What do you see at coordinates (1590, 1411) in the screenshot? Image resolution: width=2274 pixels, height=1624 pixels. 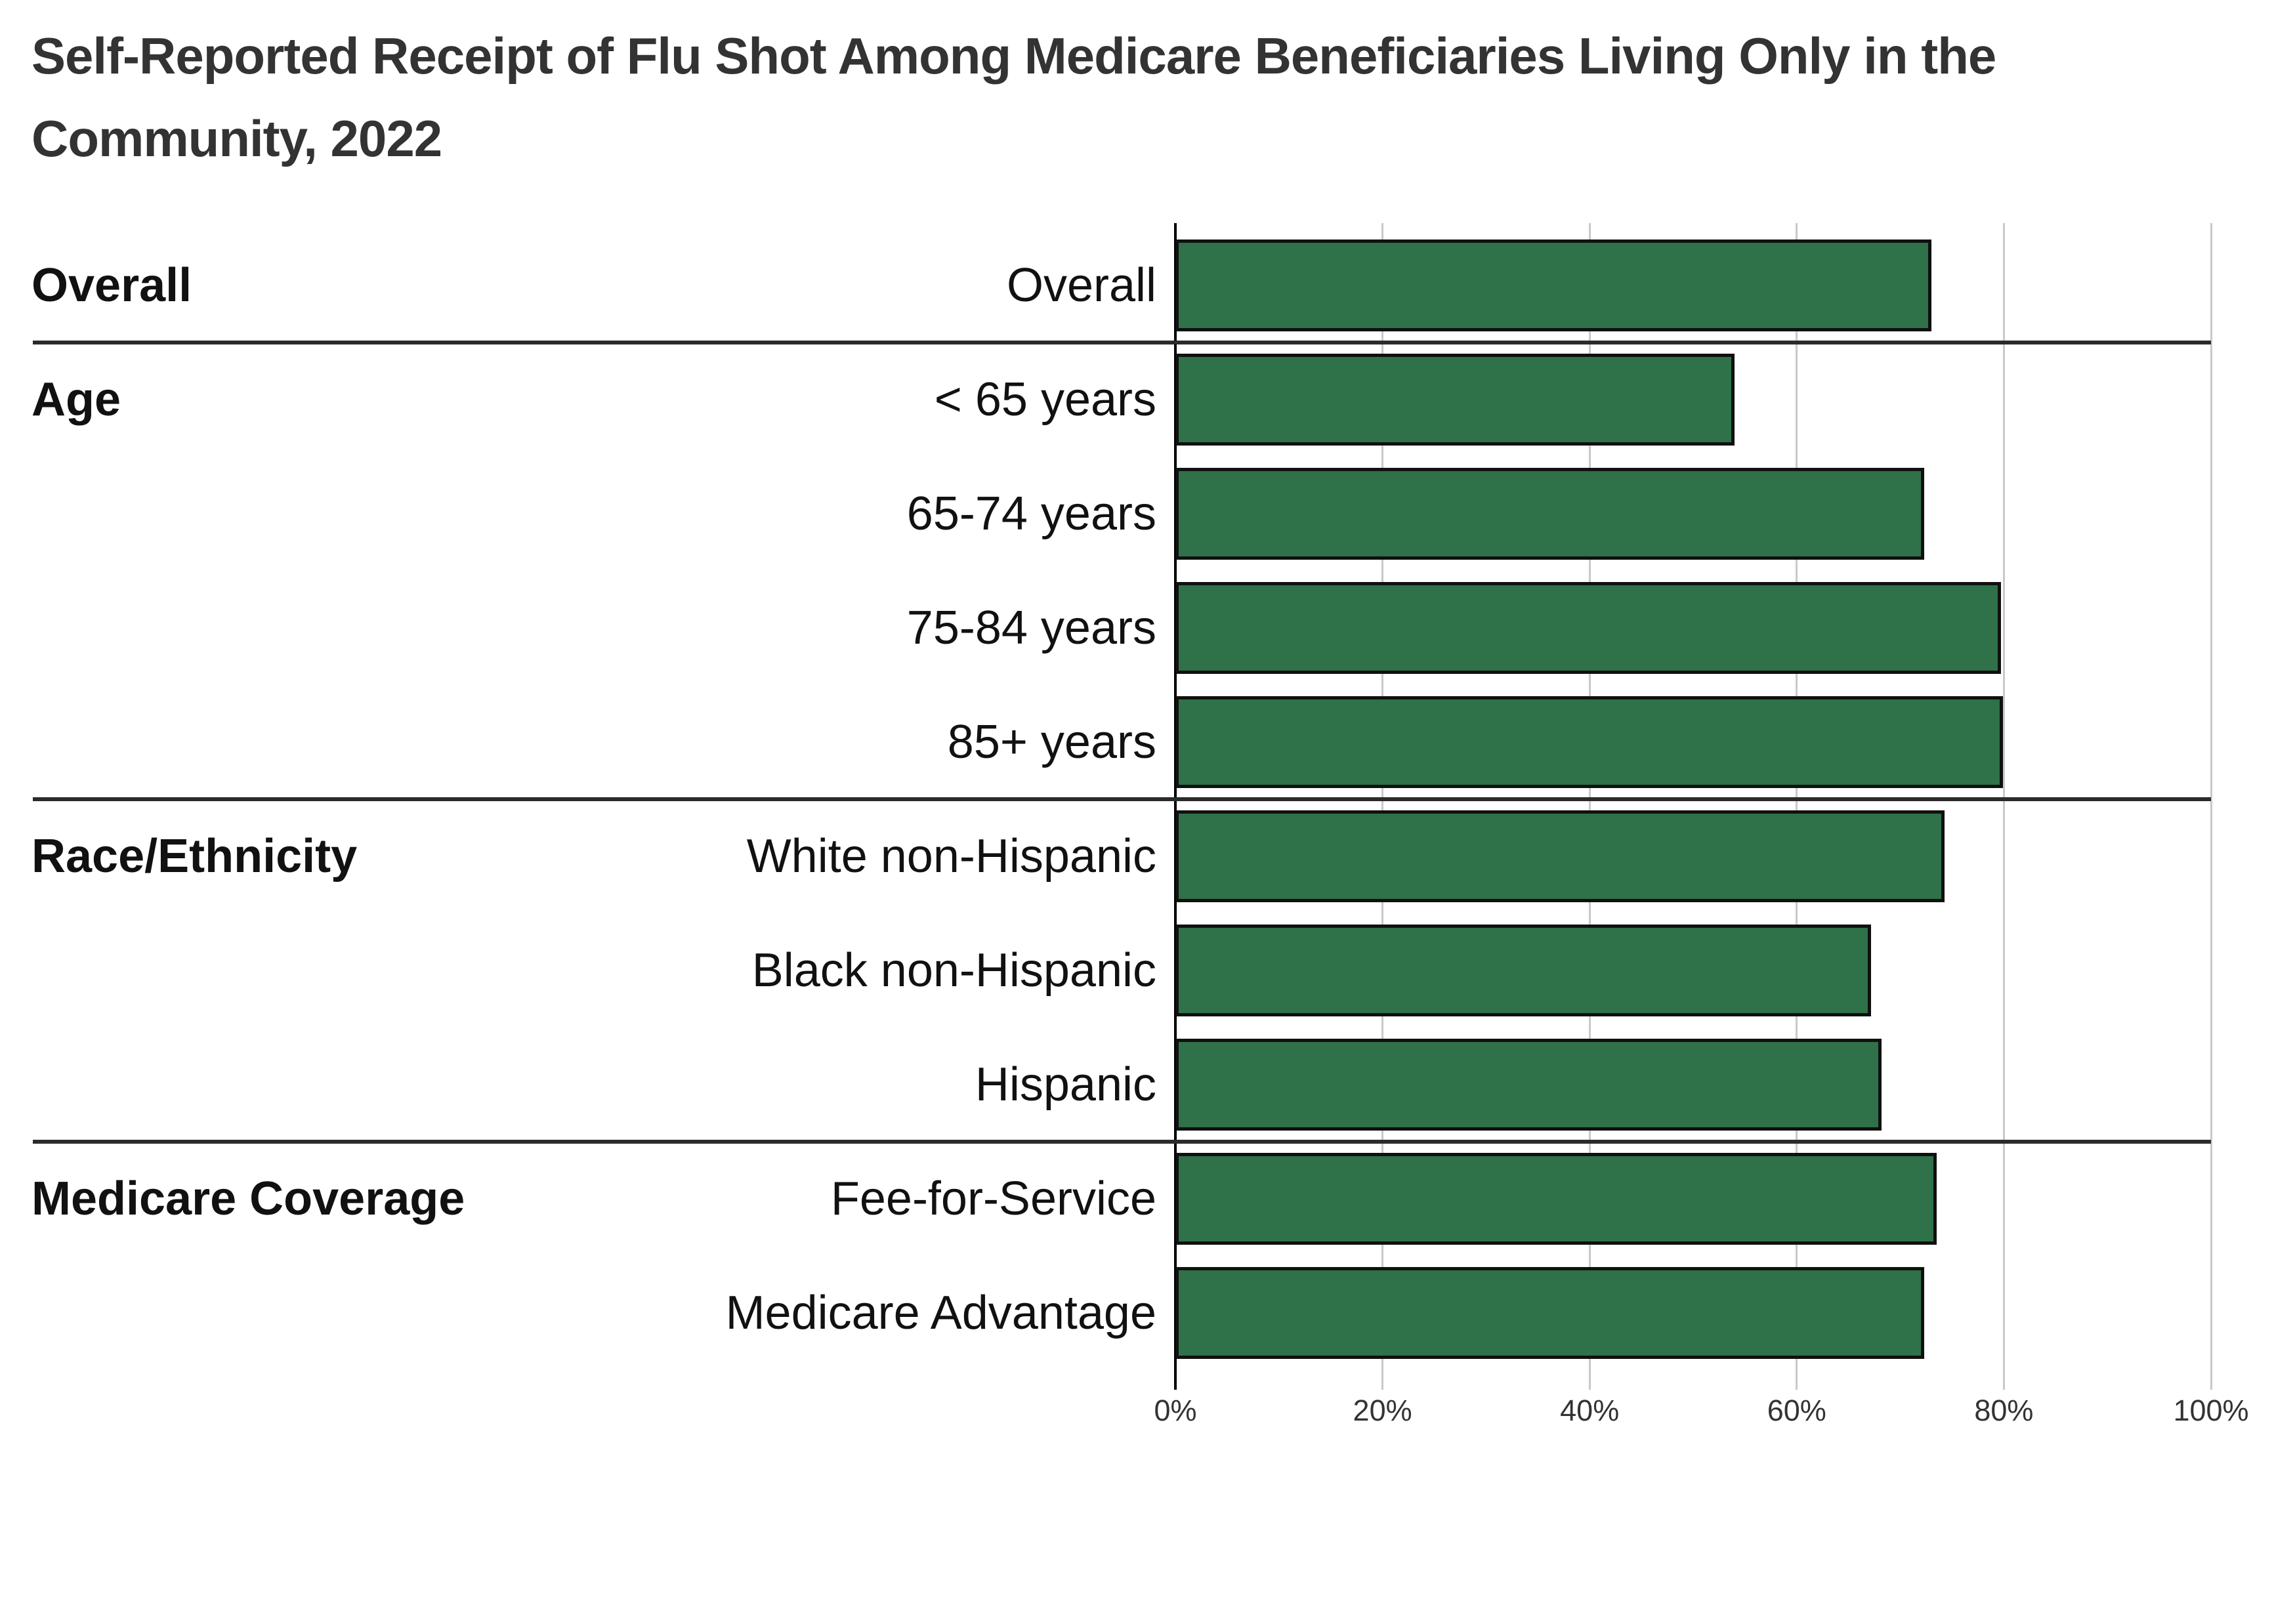 I see `x-tick-label: 40%` at bounding box center [1590, 1411].